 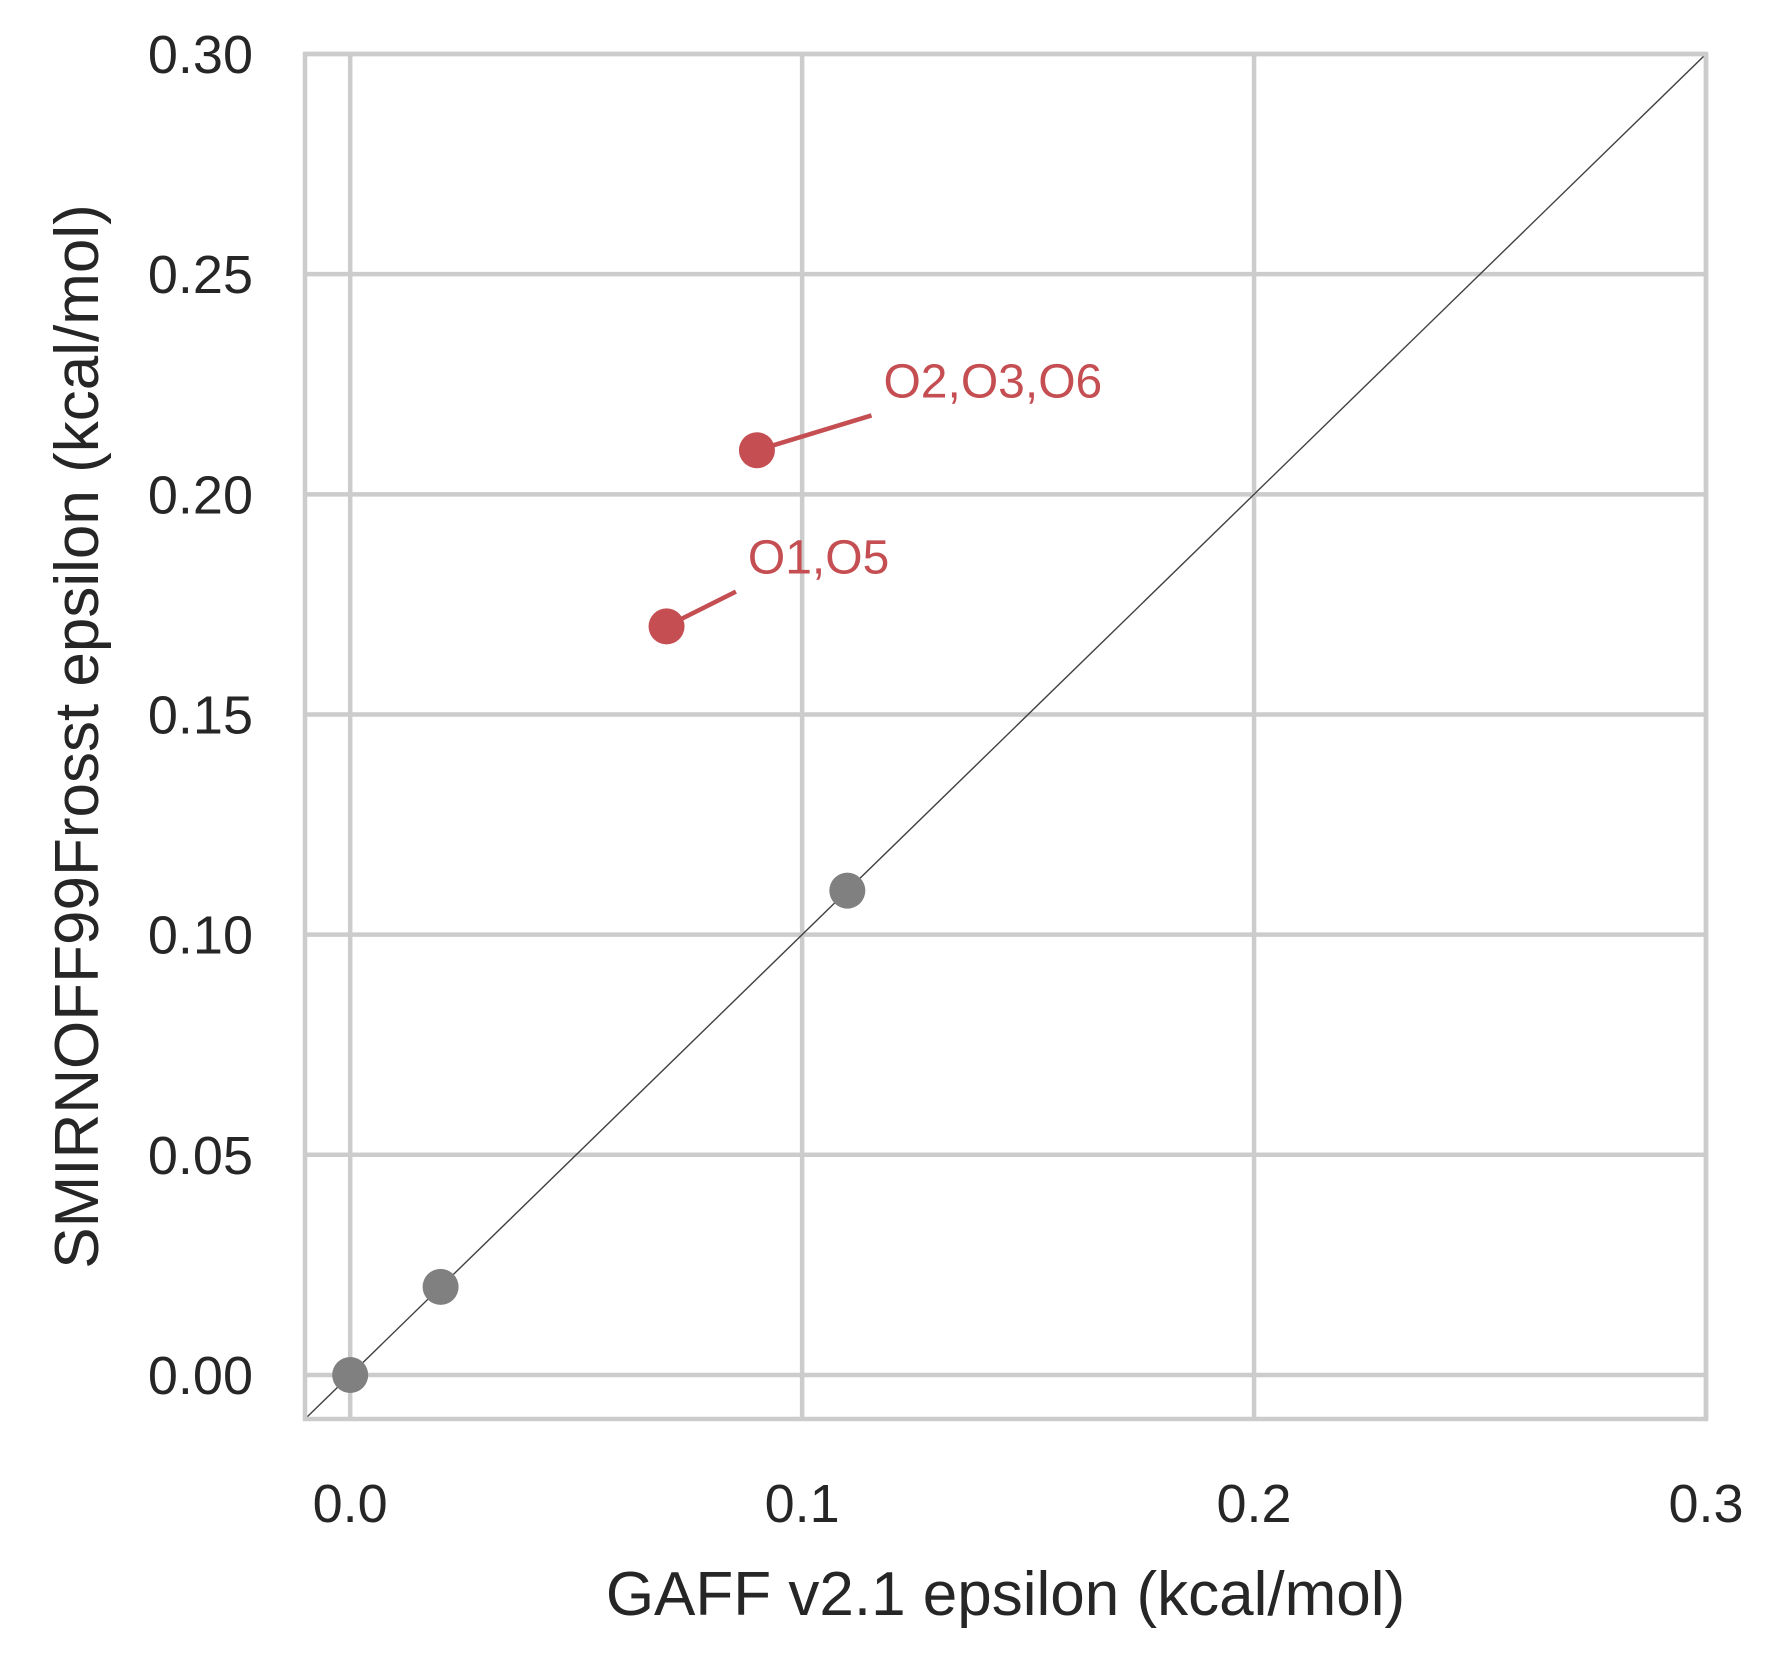 I want to click on x-tick-label: 0.3, so click(x=1705, y=1504).